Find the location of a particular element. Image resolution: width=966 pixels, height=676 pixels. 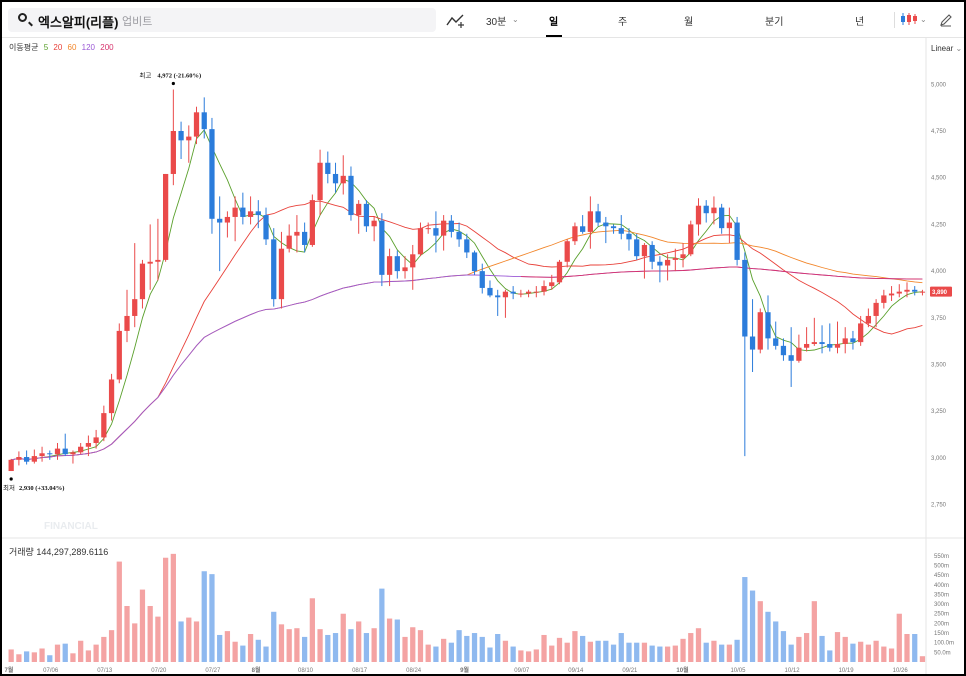

price-tick-label: 3,750 is located at coordinates (939, 319).